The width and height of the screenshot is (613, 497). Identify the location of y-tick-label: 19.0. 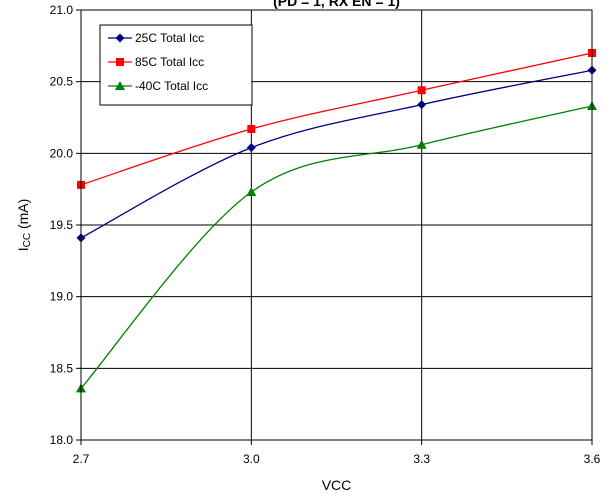
(62, 297).